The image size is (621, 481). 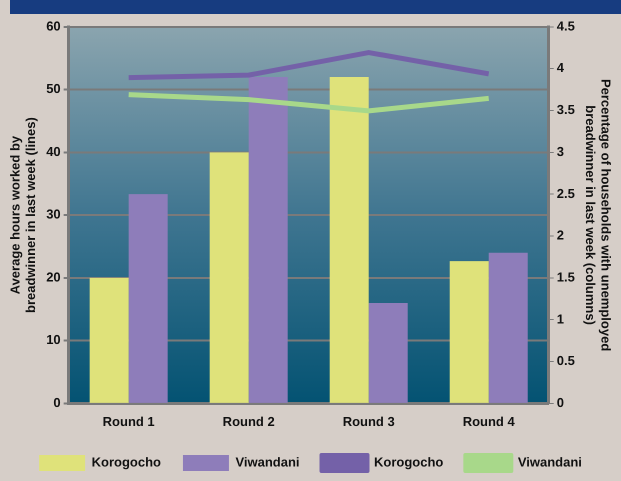 What do you see at coordinates (53, 340) in the screenshot?
I see `y-tick-label: 10` at bounding box center [53, 340].